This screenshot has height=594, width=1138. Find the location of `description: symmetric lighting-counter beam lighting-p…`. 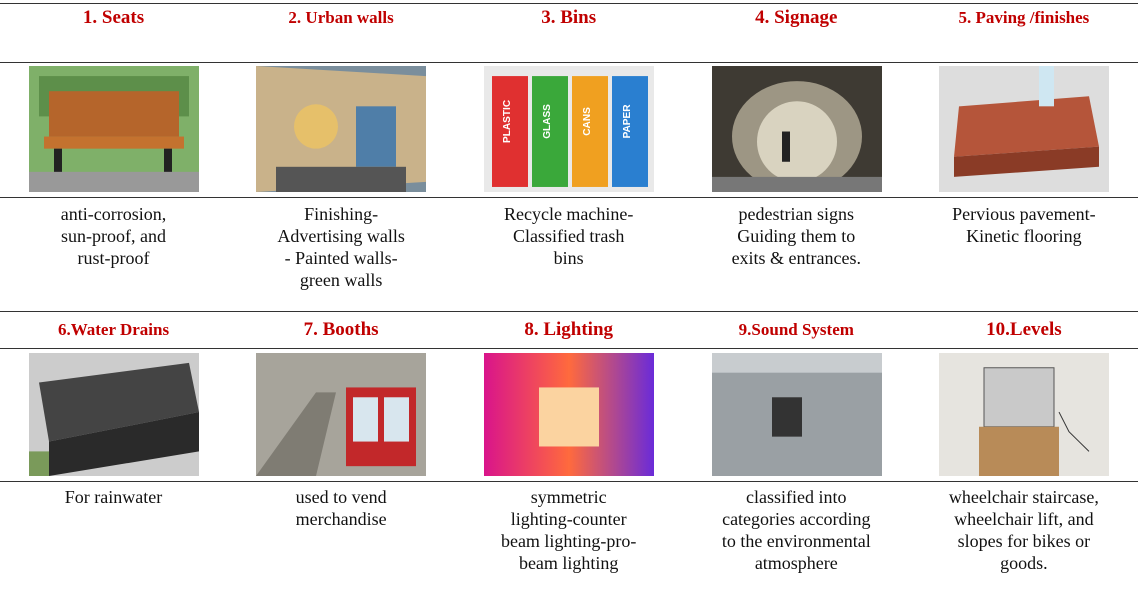

description: symmetric lighting-counter beam lighting-p… is located at coordinates (568, 530).